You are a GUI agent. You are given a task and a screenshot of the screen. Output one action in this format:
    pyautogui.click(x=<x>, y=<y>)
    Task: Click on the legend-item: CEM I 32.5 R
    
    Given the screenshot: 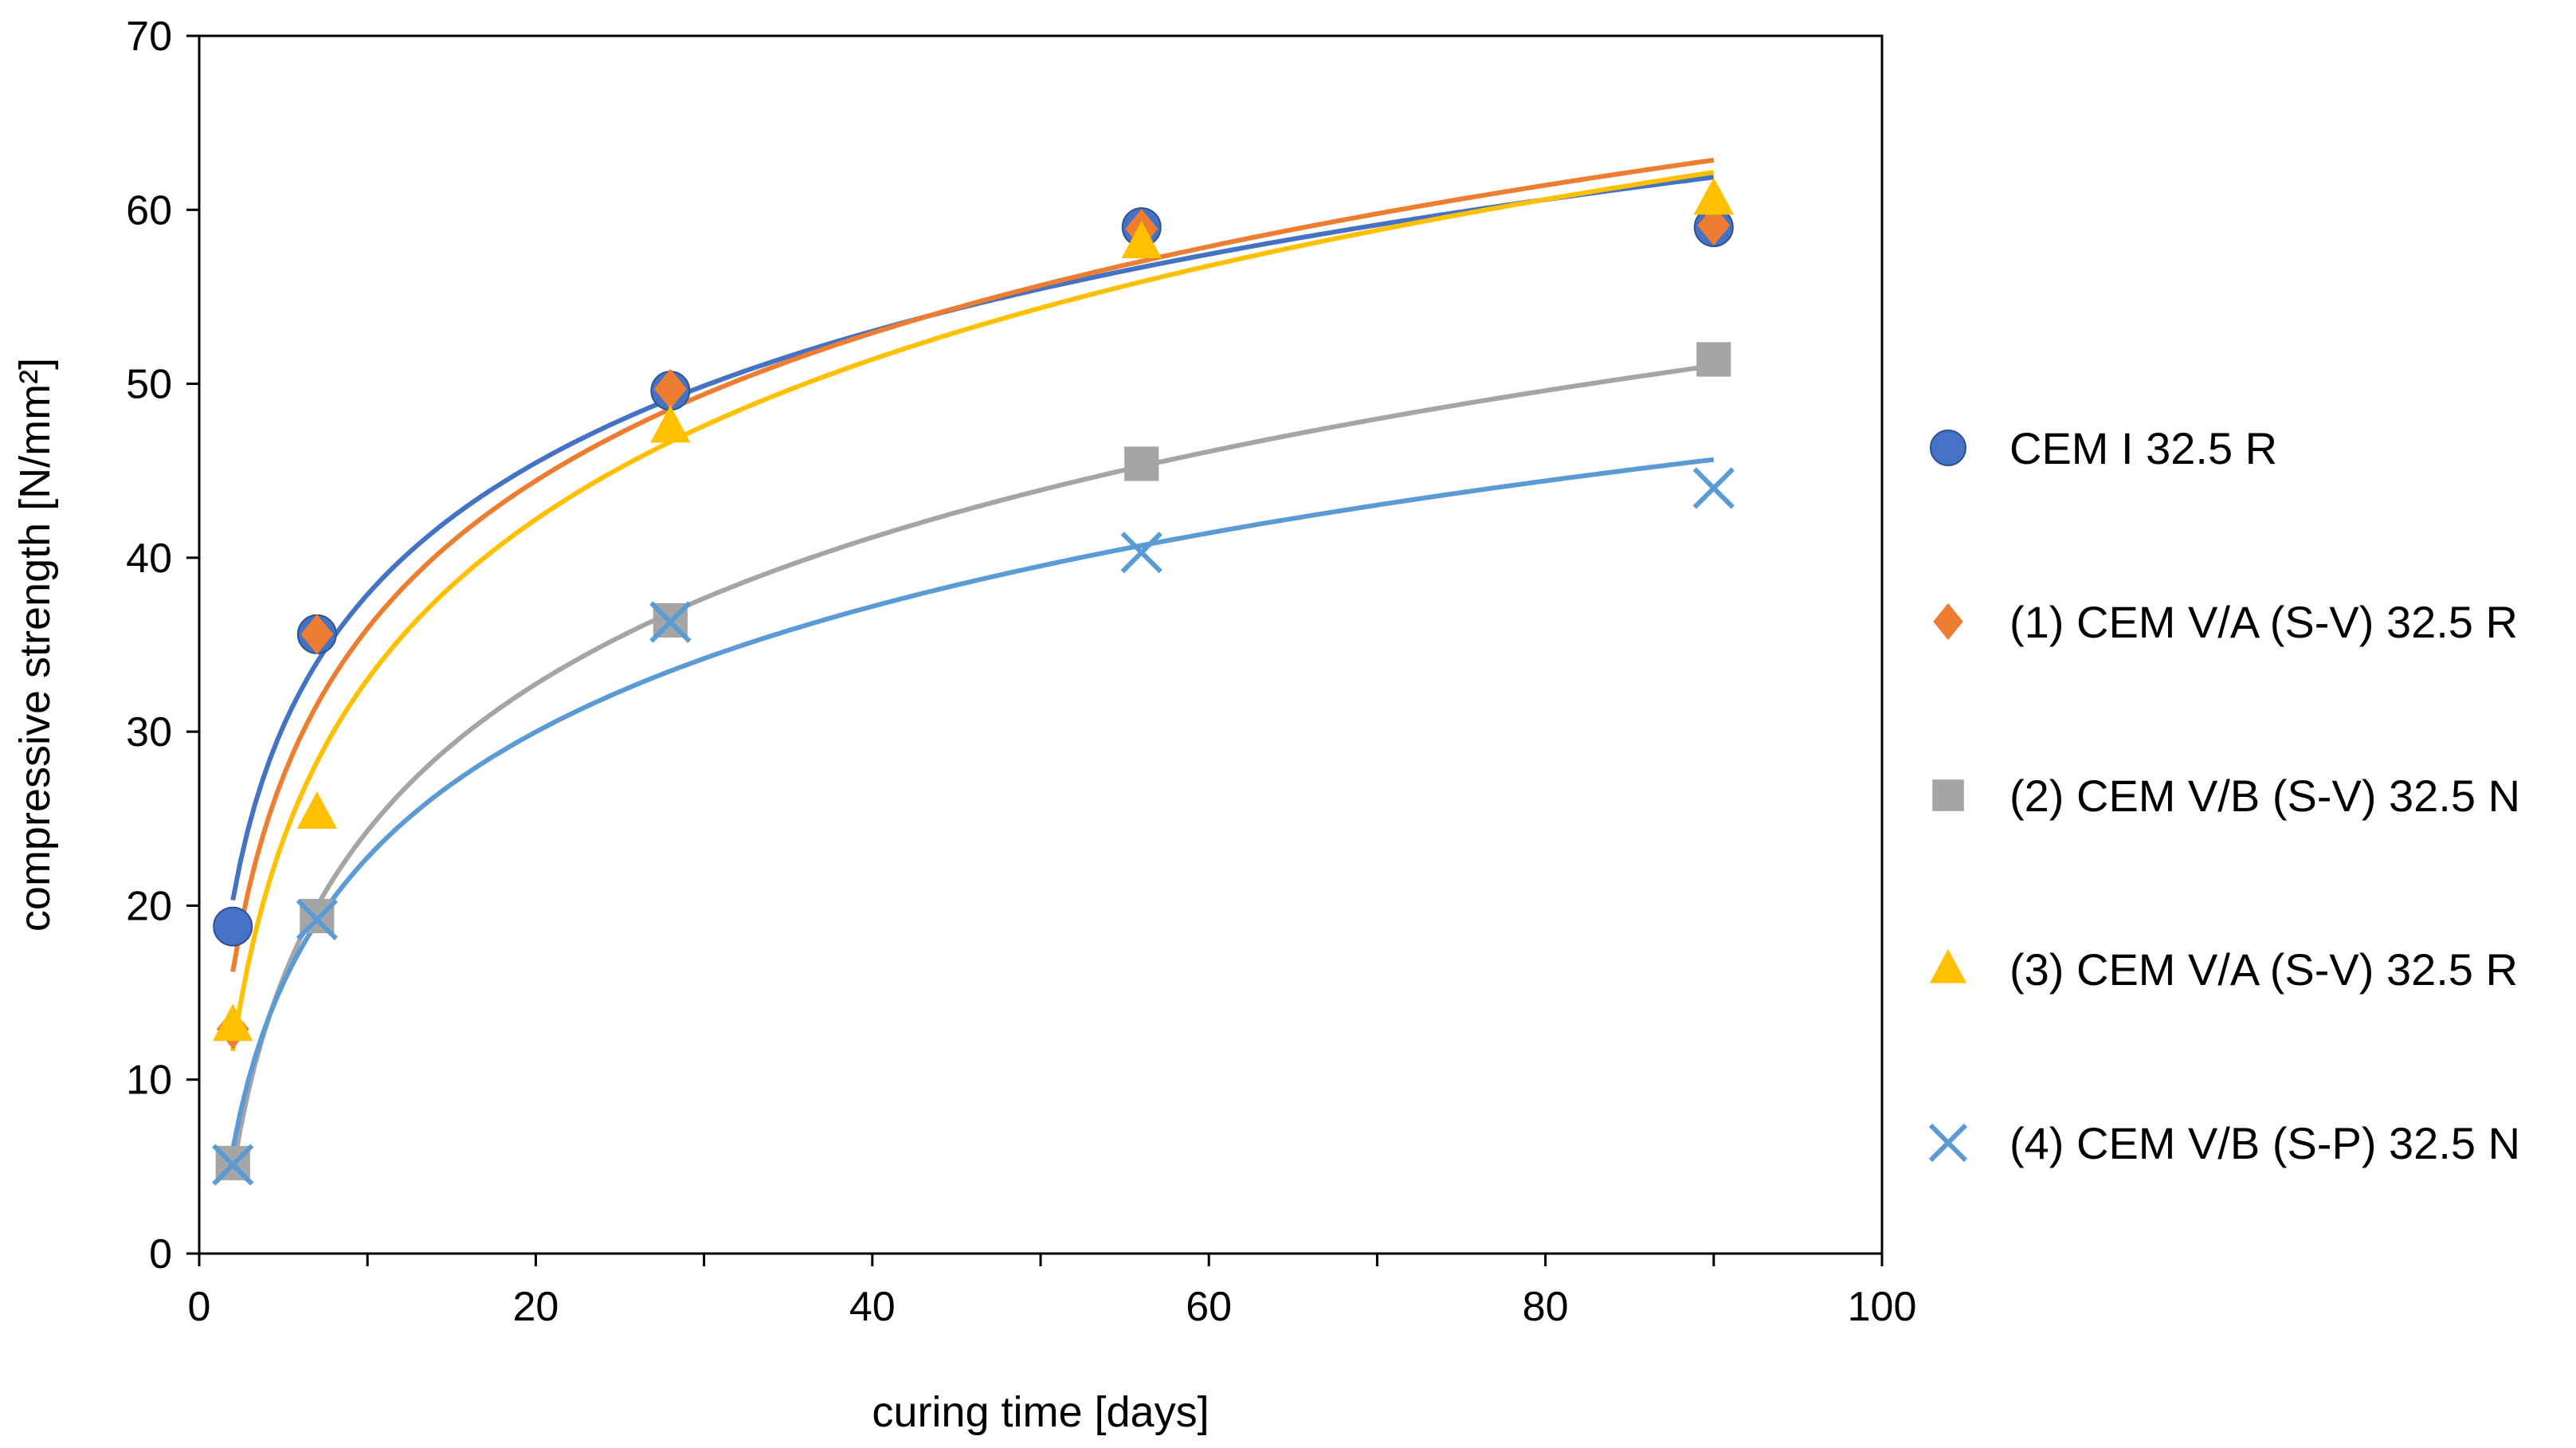 What is the action you would take?
    pyautogui.click(x=2103, y=448)
    